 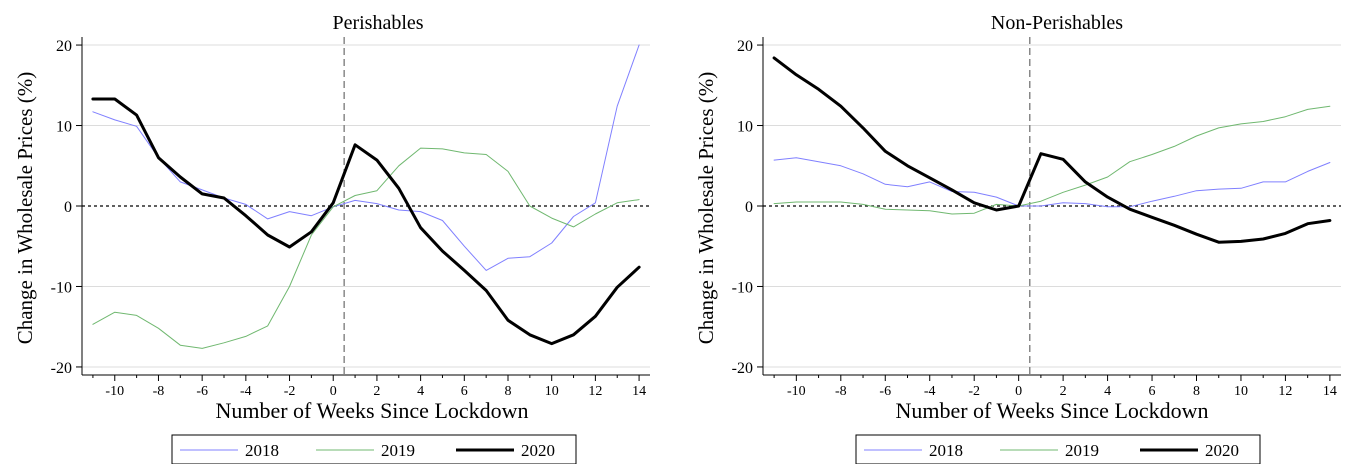 What do you see at coordinates (1052, 182) in the screenshot?
I see `series-line-2018` at bounding box center [1052, 182].